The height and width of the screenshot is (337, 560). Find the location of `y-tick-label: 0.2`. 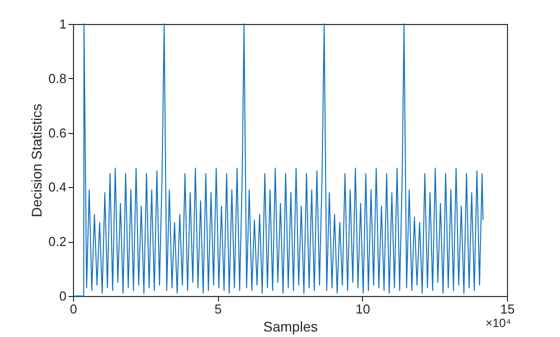

y-tick-label: 0.2 is located at coordinates (57, 242).